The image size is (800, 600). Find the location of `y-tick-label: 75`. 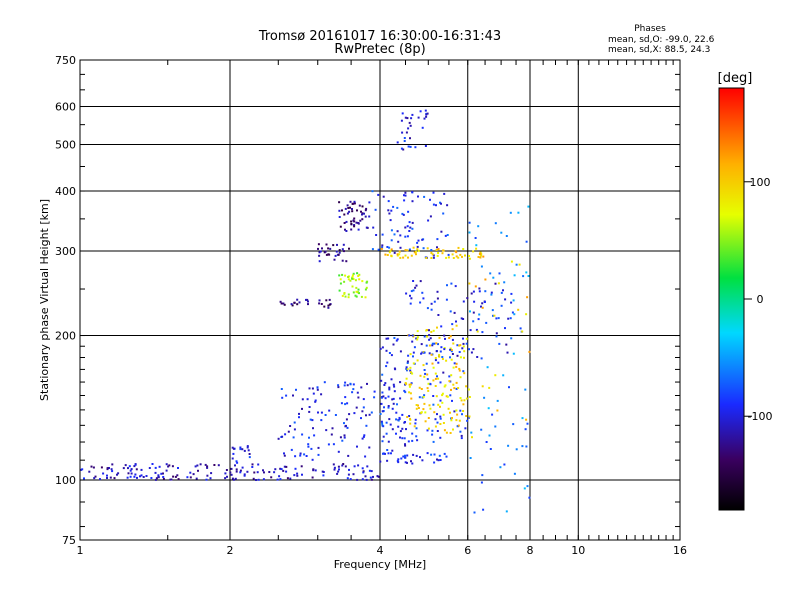

y-tick-label: 75 is located at coordinates (69, 540).